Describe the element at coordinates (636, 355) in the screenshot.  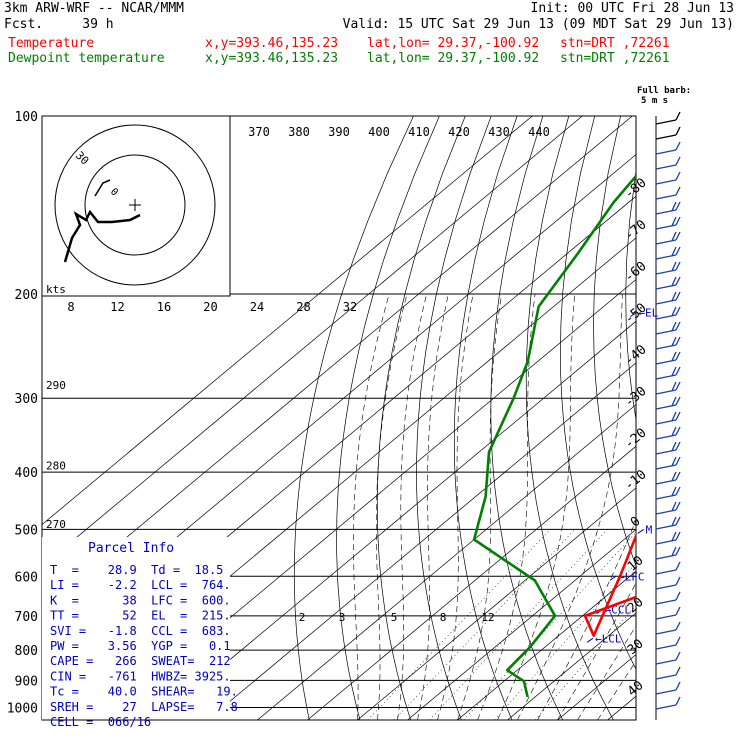
I see `isotherm-label: -40` at that location.